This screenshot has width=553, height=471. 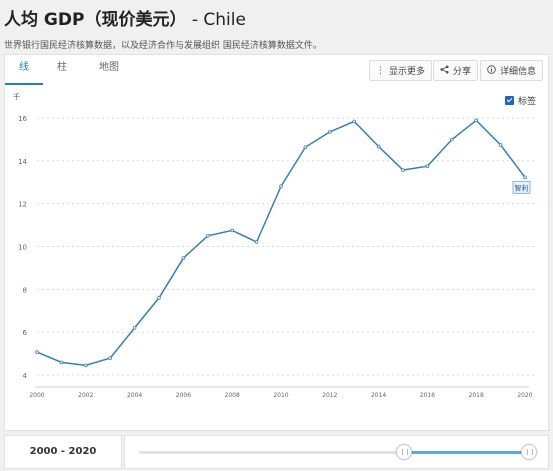 I want to click on time-range-bar: 2000 - 2020, so click(x=276, y=452).